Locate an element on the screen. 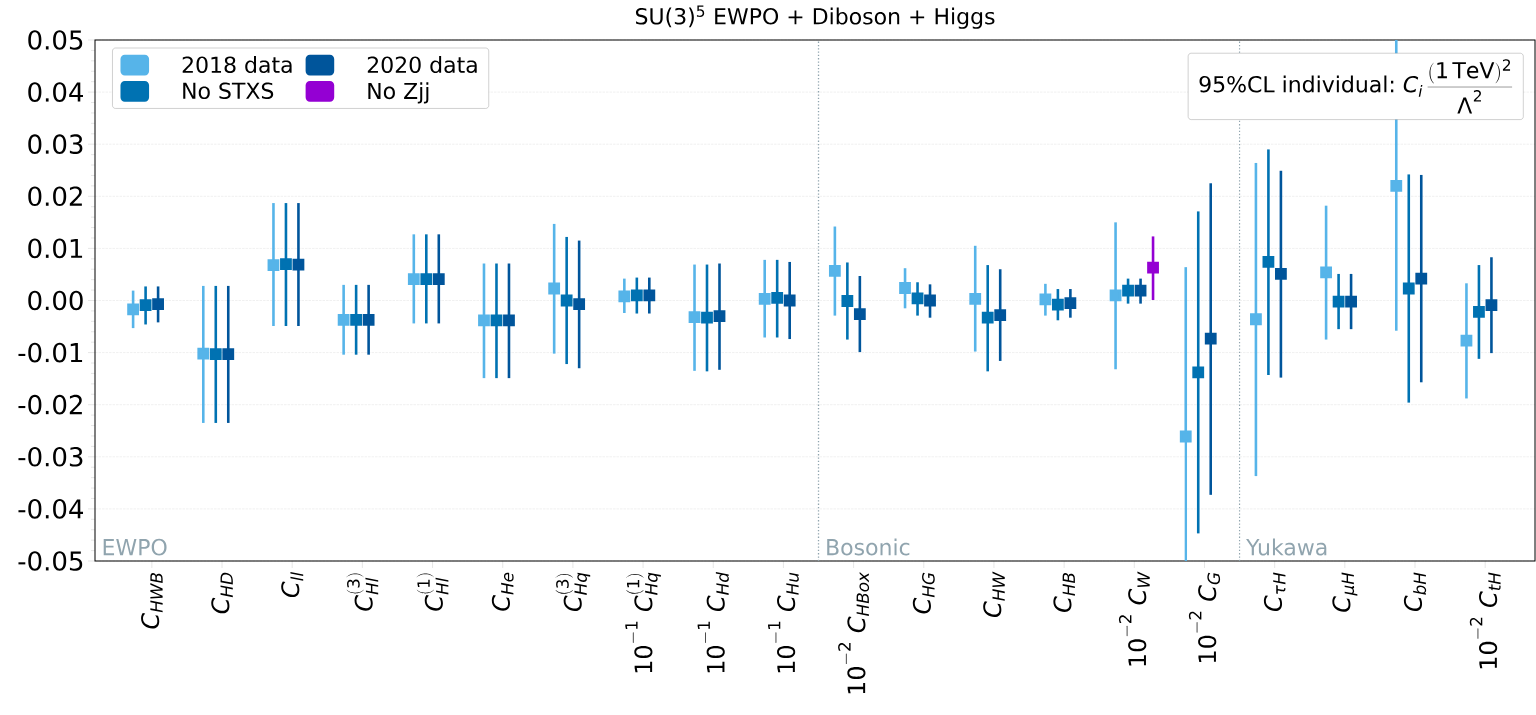 This screenshot has height=715, width=1536. x-tick-label: $10^{-1}\ C_{Hq}^{(1)}$ is located at coordinates (643, 622).